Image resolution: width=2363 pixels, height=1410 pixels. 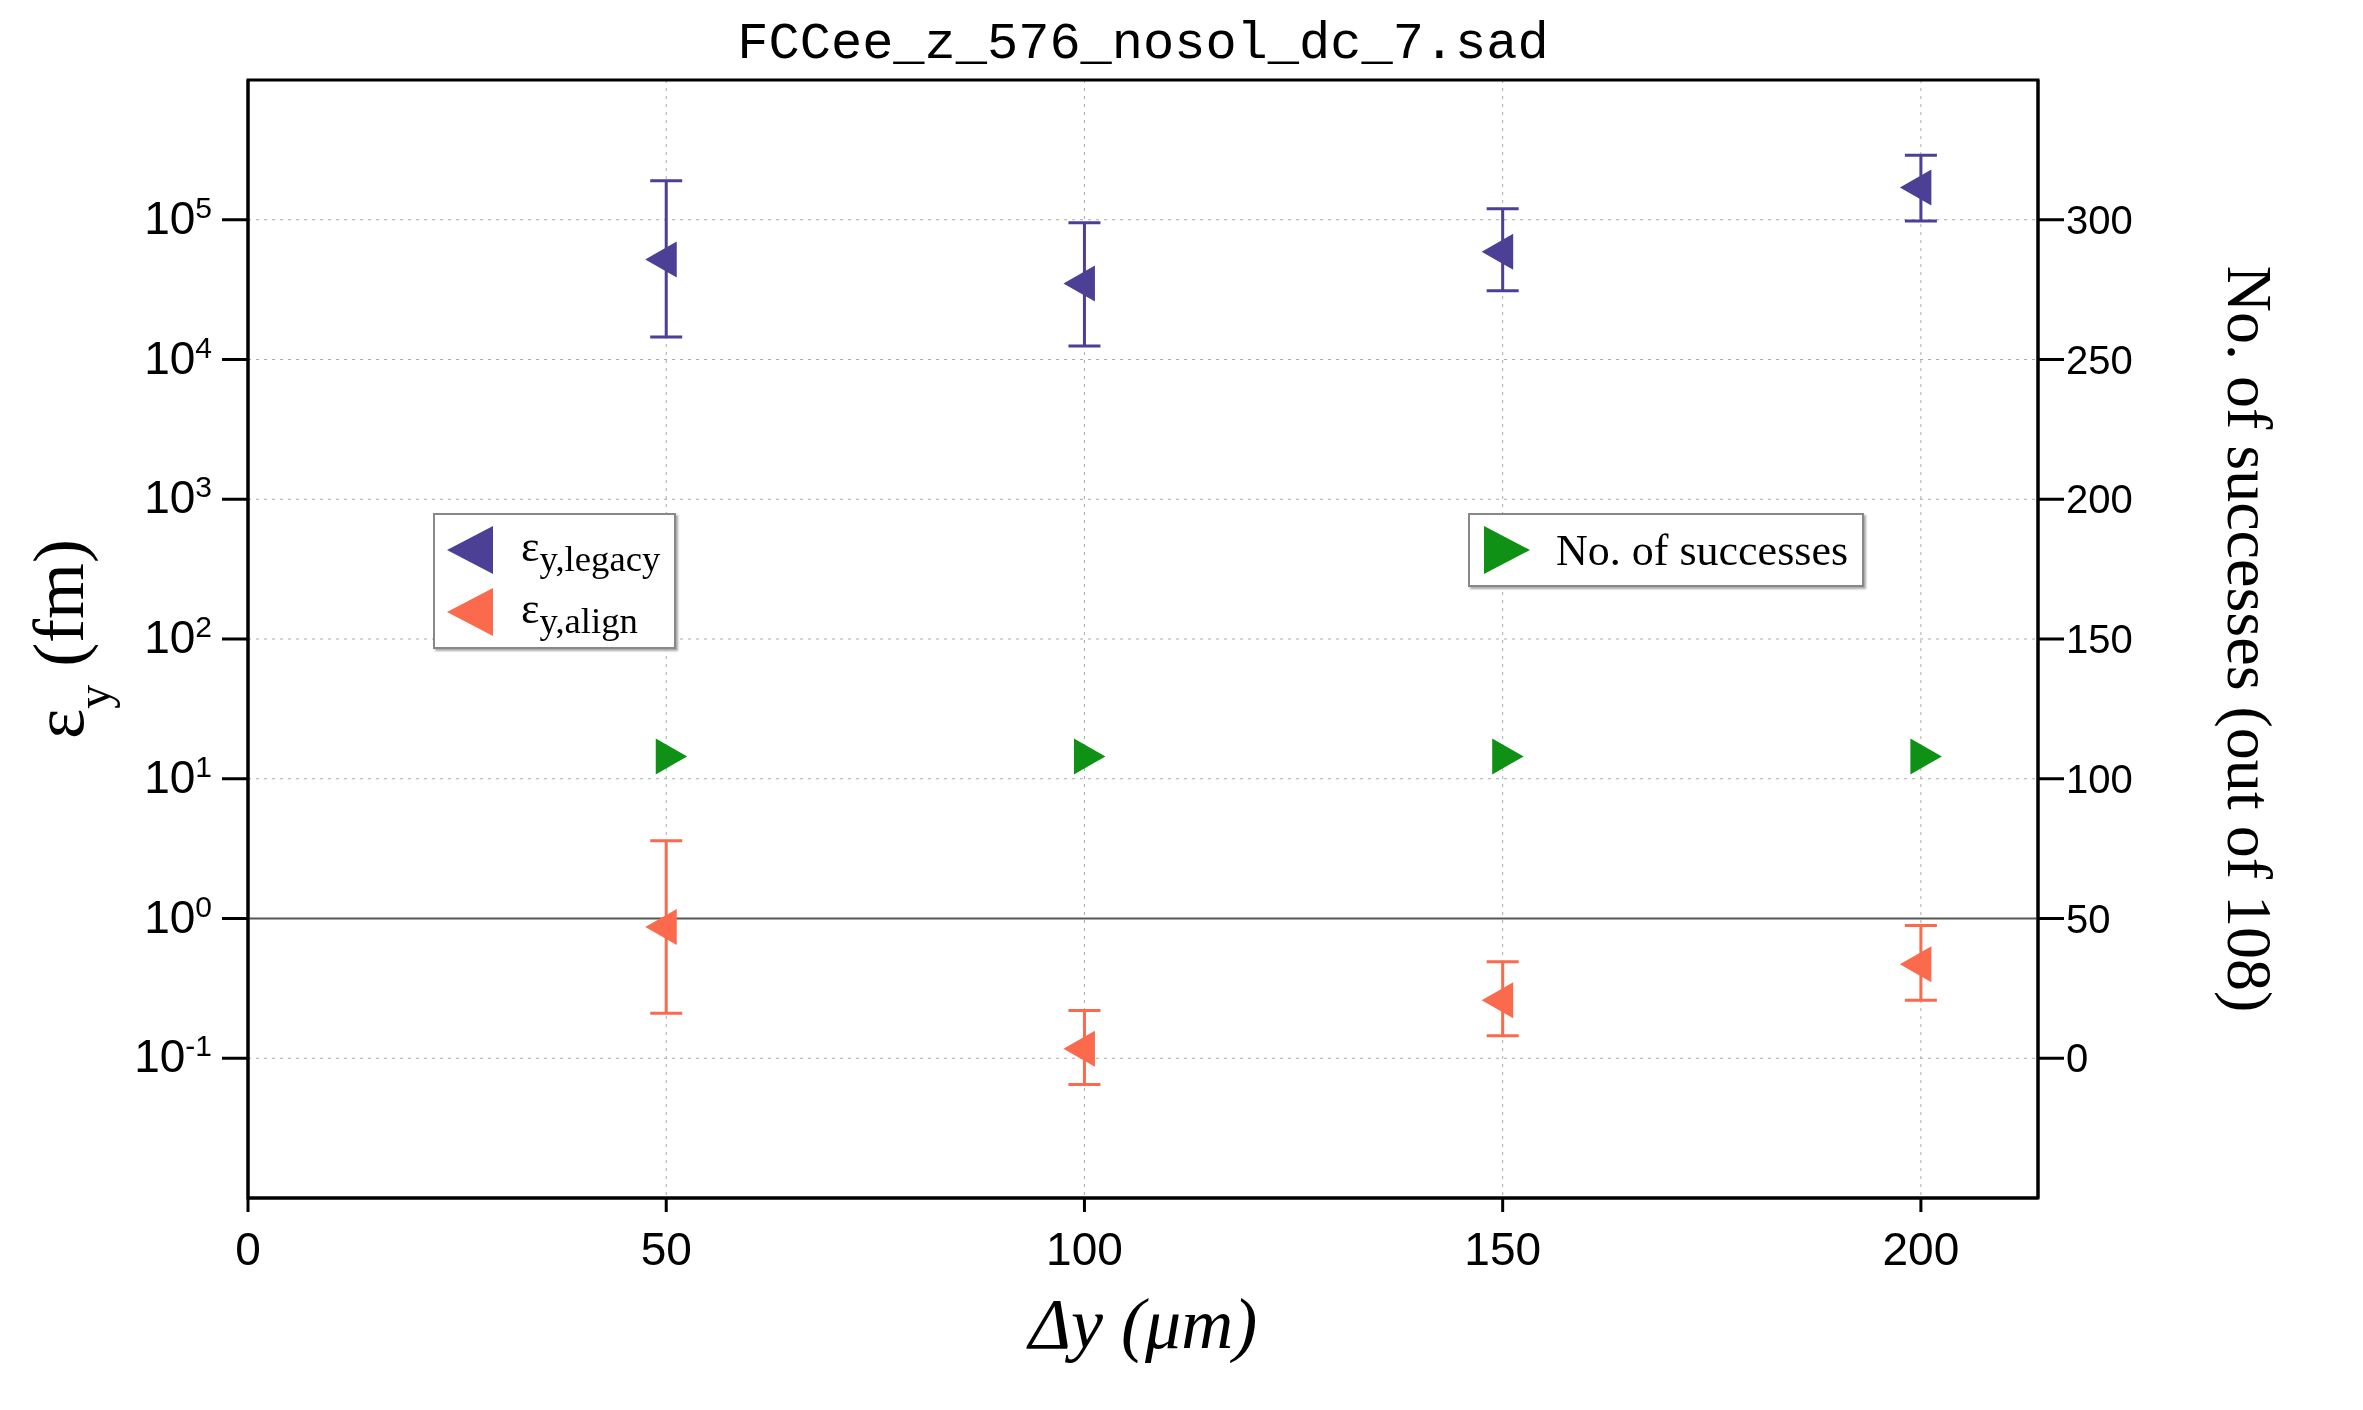 I want to click on legend-label: No. of successes, so click(x=1702, y=550).